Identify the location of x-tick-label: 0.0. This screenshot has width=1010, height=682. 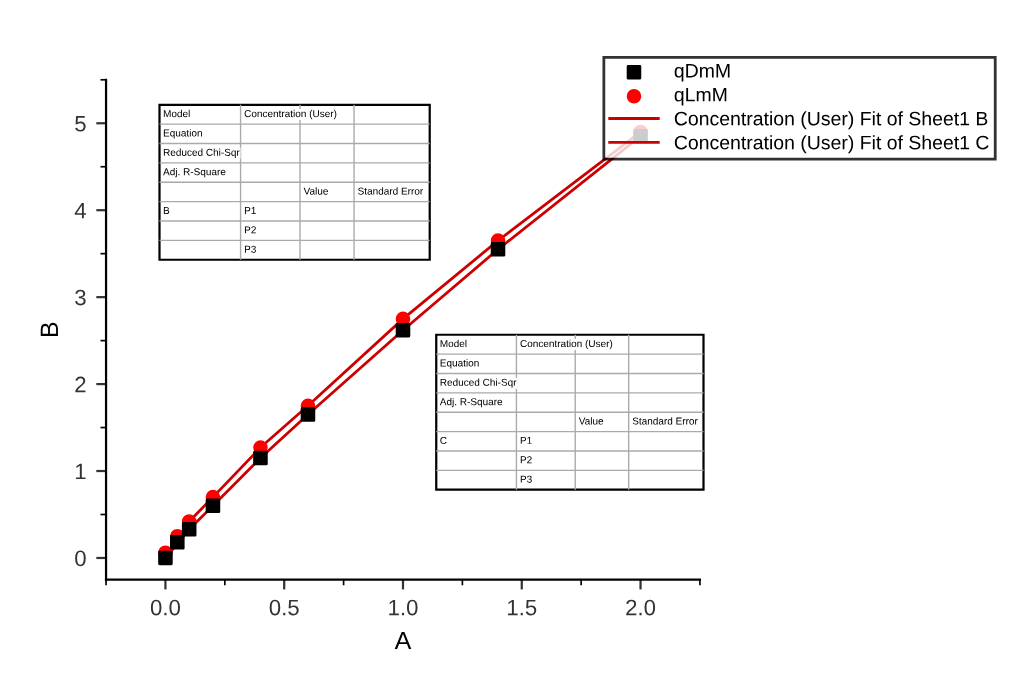
(165, 607).